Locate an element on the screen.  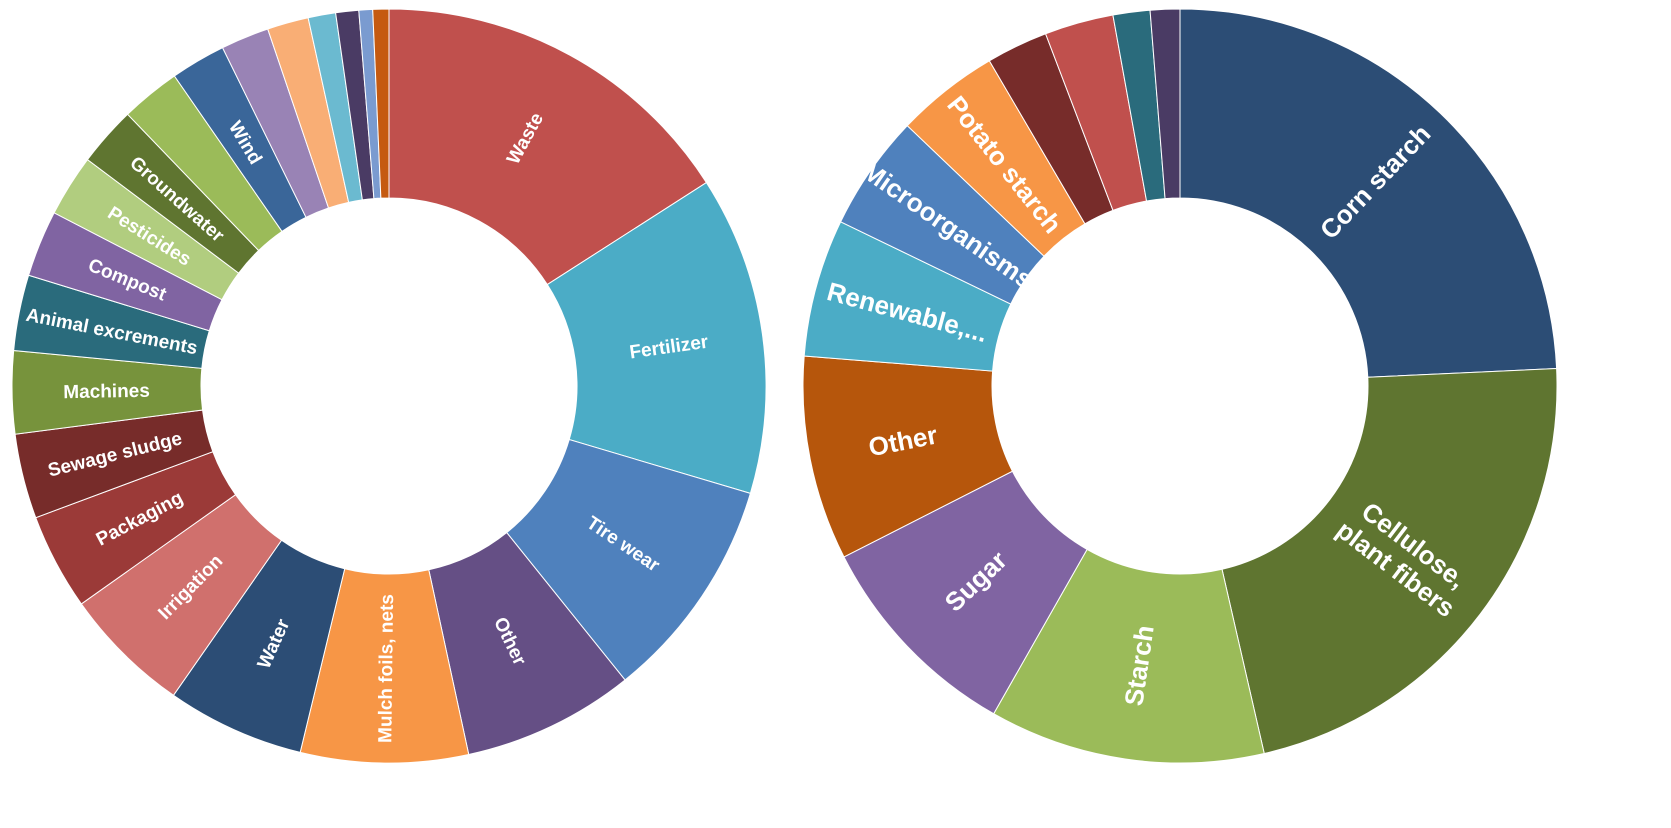
donut-slice-starch is located at coordinates (1128, 656).